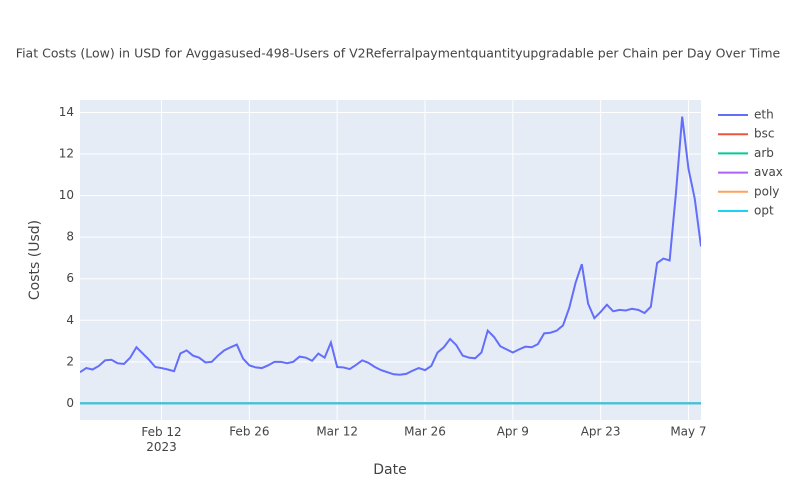  Describe the element at coordinates (70, 320) in the screenshot. I see `y-tick-label: 4` at that location.